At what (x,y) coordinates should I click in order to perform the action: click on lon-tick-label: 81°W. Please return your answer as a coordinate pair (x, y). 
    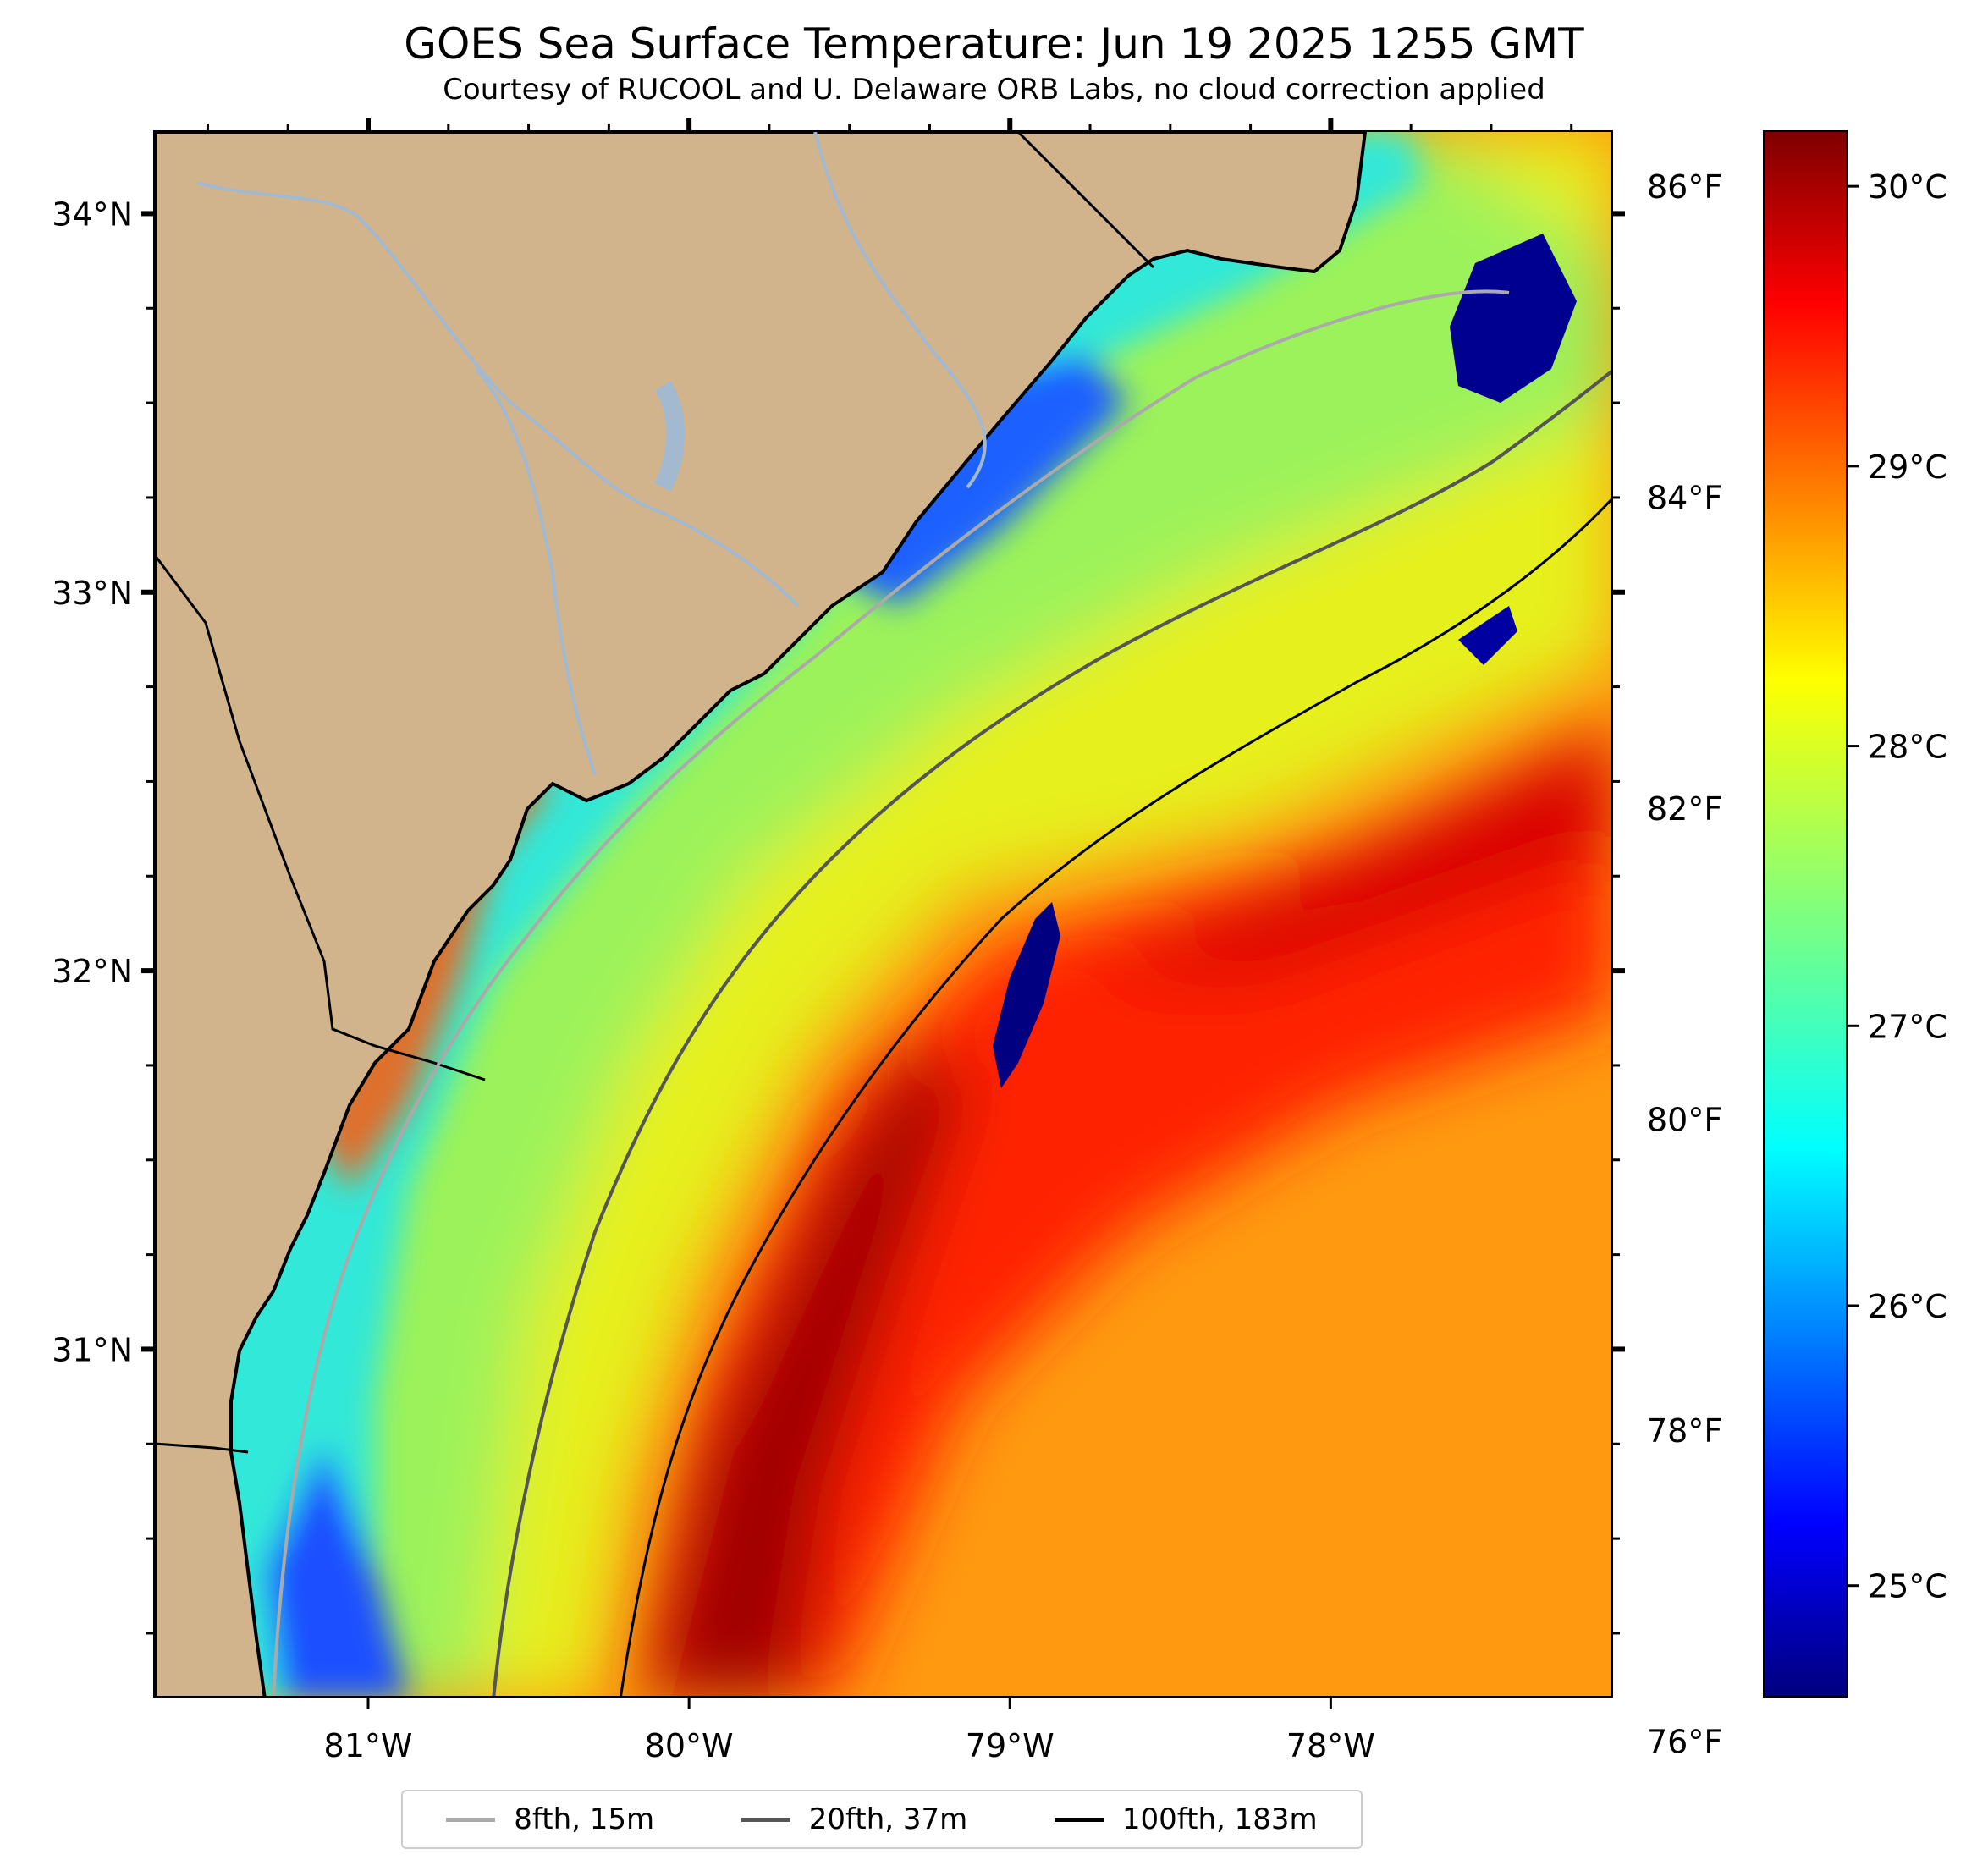
    Looking at the image, I should click on (368, 1746).